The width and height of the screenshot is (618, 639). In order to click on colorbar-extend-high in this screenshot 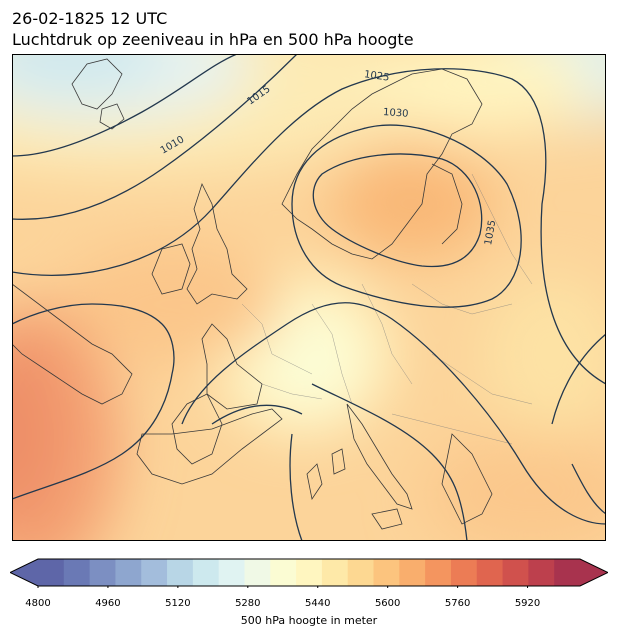, I will do `click(594, 572)`.